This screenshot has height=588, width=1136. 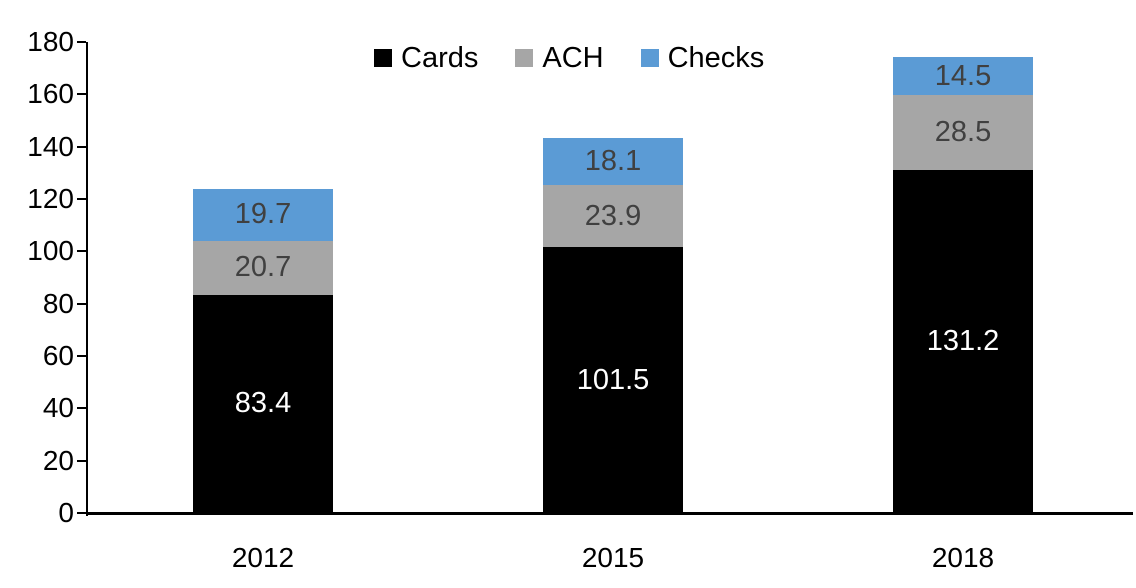 I want to click on bar-value-label: 19.7, so click(x=263, y=214).